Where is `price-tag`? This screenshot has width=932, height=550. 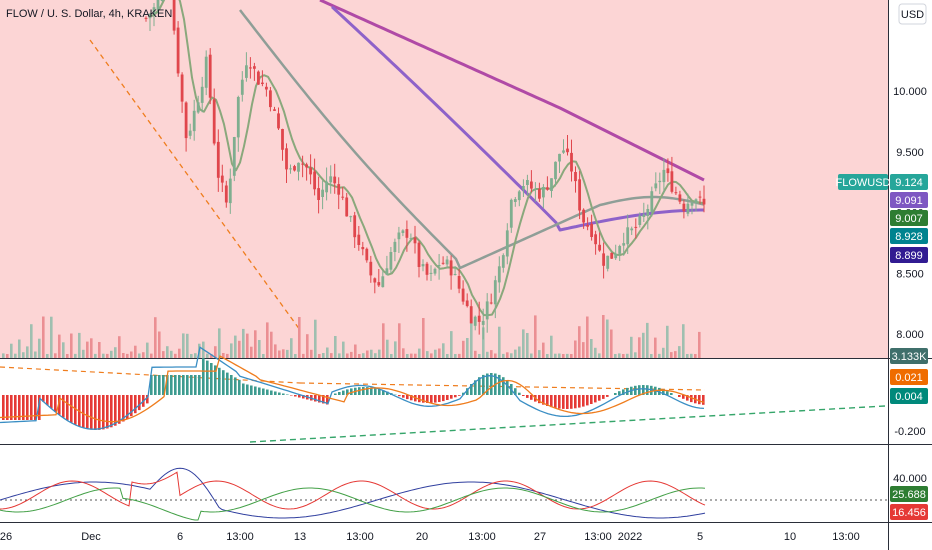
price-tag is located at coordinates (909, 200).